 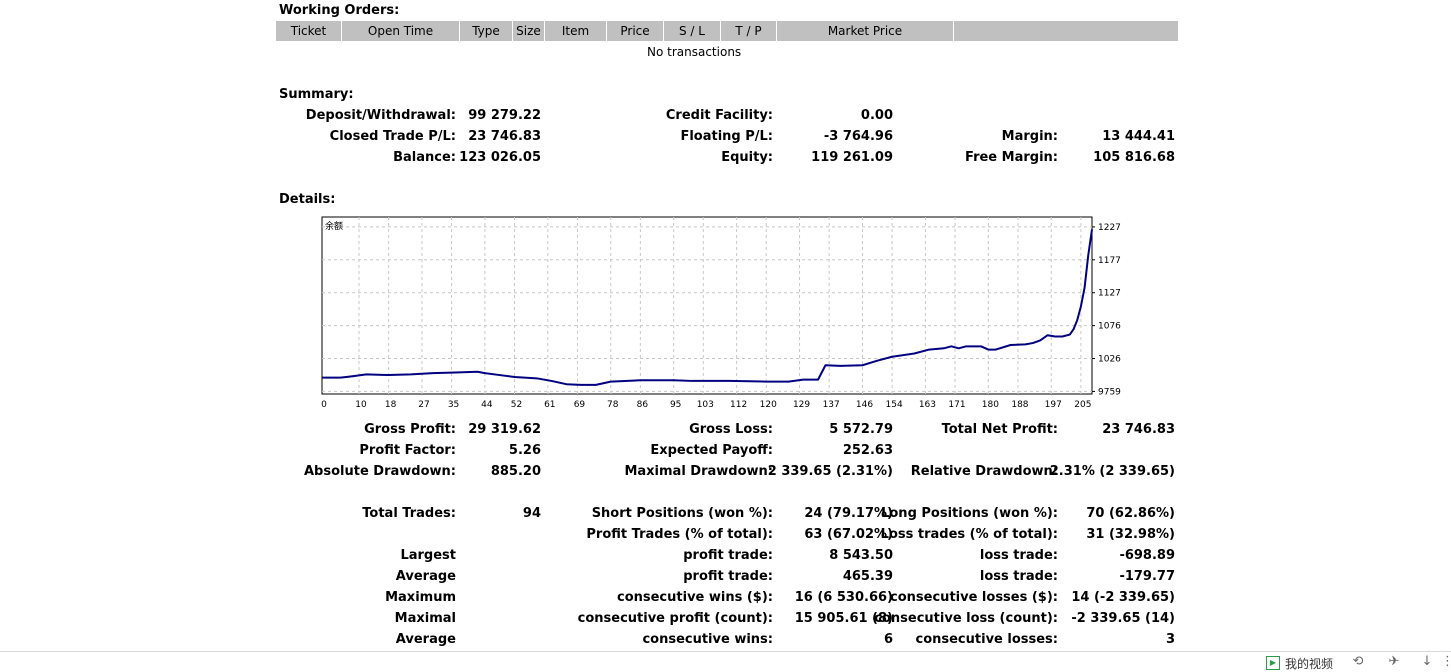 I want to click on detail-value: 2 339.65 (2.31%), so click(x=830, y=471).